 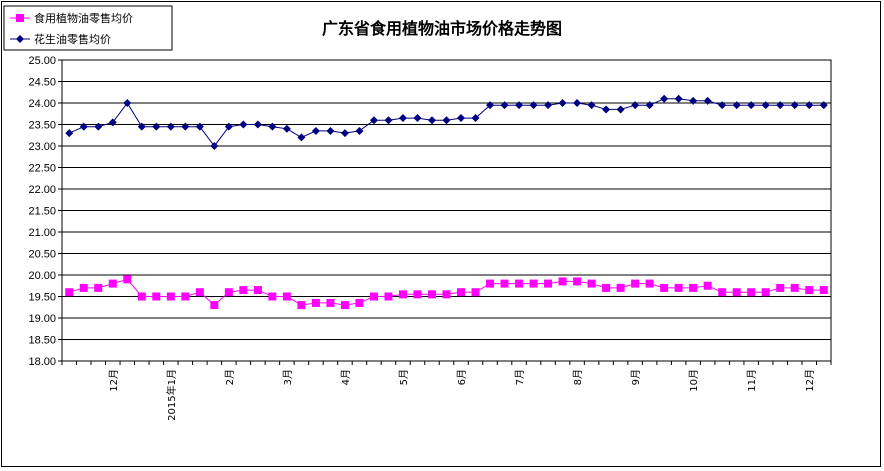 I want to click on legend-marker-diamond, so click(x=20, y=39).